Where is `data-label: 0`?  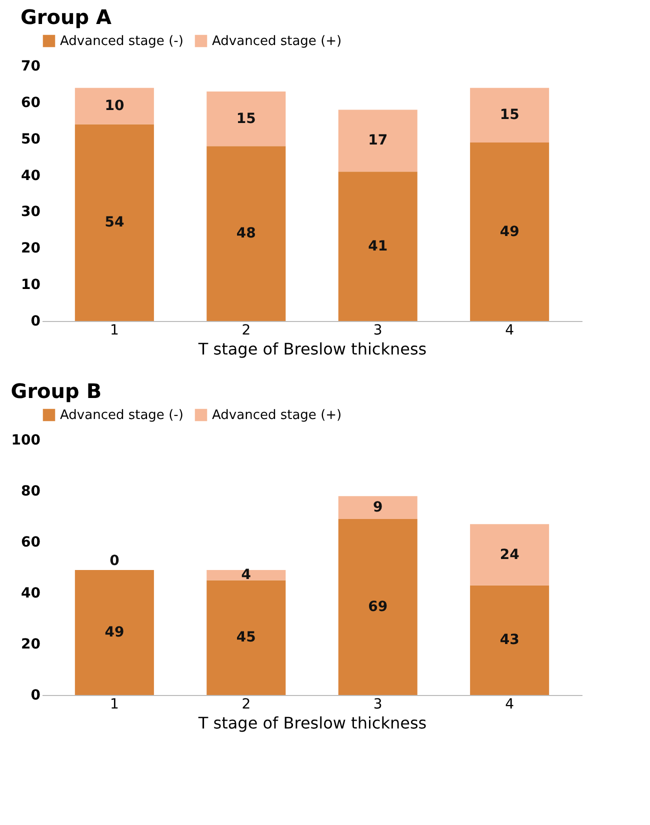
data-label: 0 is located at coordinates (115, 561).